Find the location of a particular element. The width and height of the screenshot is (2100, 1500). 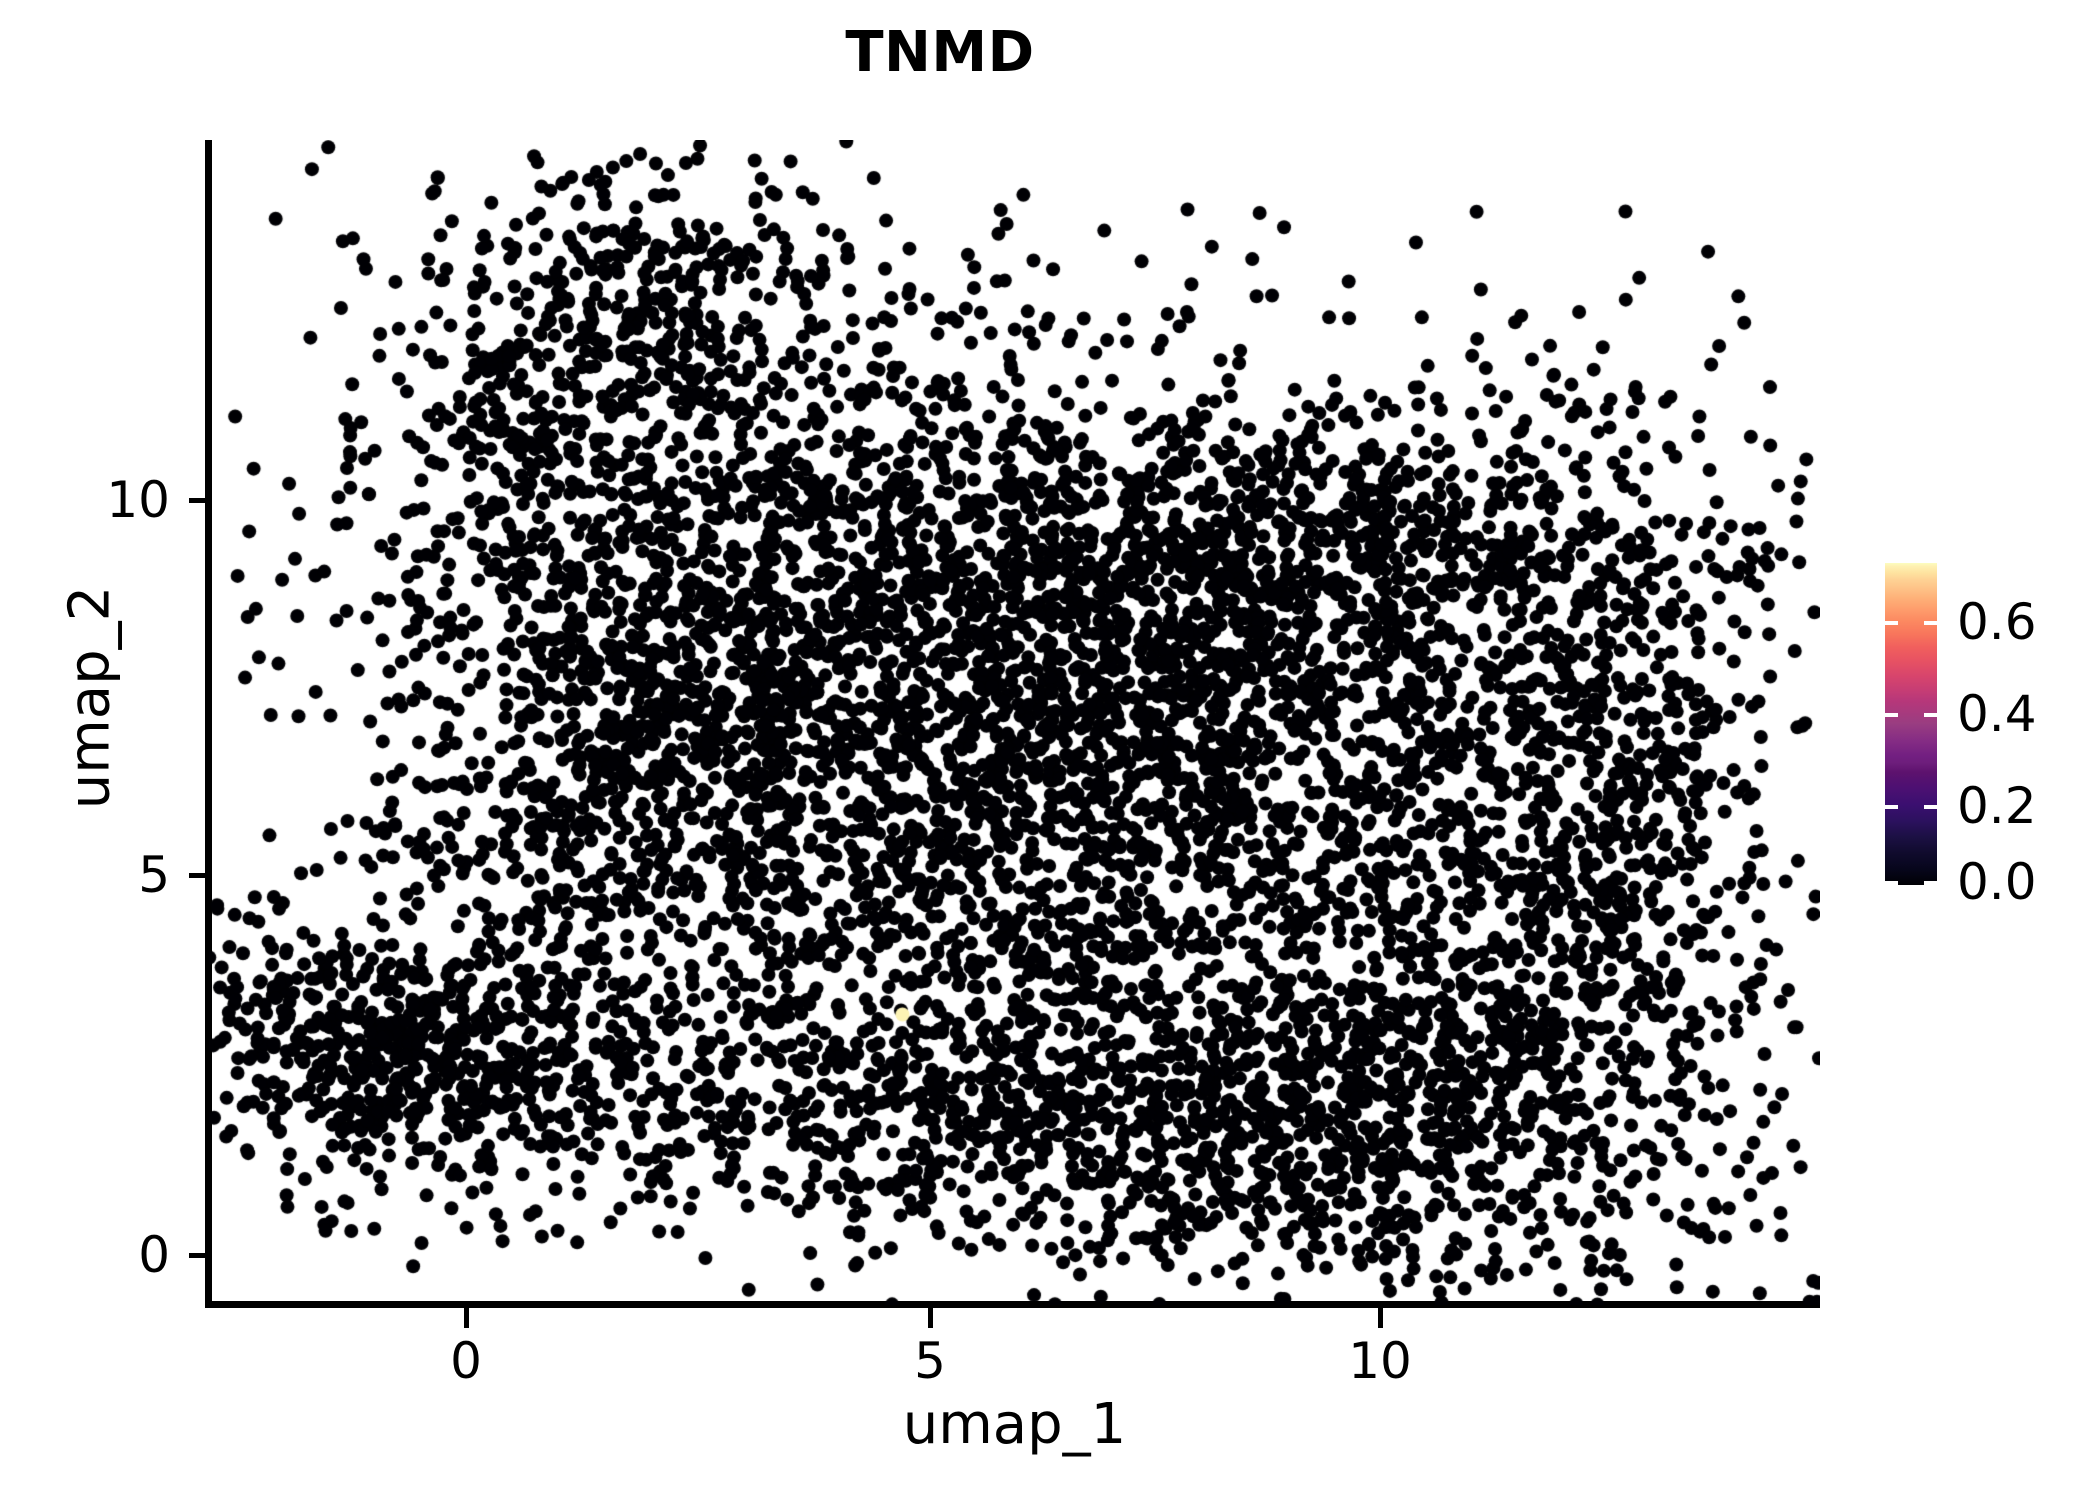

colorbar-label-0.0: 0.0 is located at coordinates (1997, 882).